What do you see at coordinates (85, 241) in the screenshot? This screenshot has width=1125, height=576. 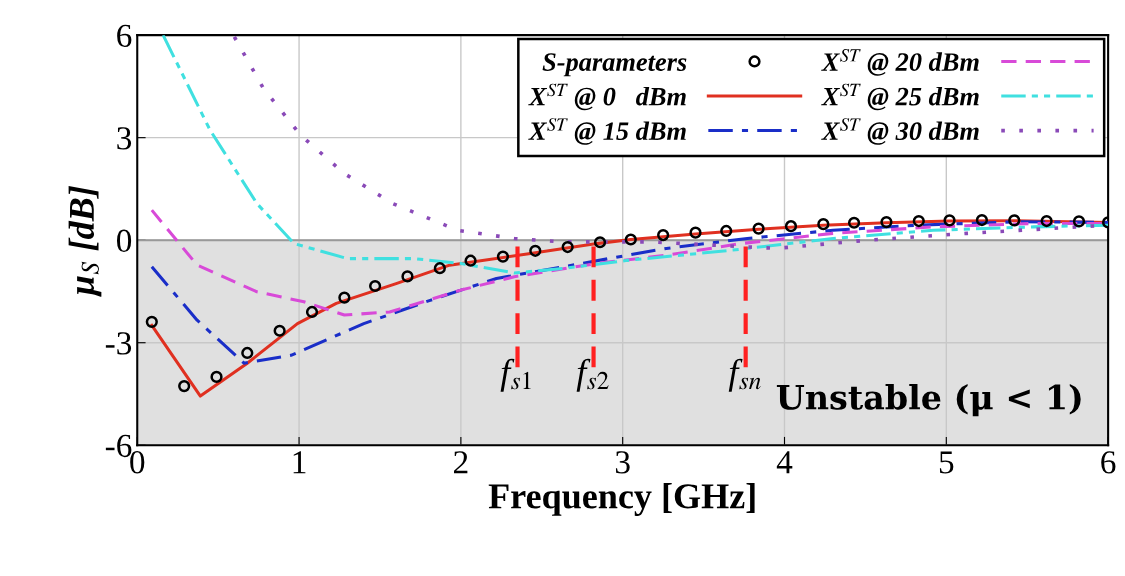 I see `y-axis-title: μ$_{S}$ [dB]` at bounding box center [85, 241].